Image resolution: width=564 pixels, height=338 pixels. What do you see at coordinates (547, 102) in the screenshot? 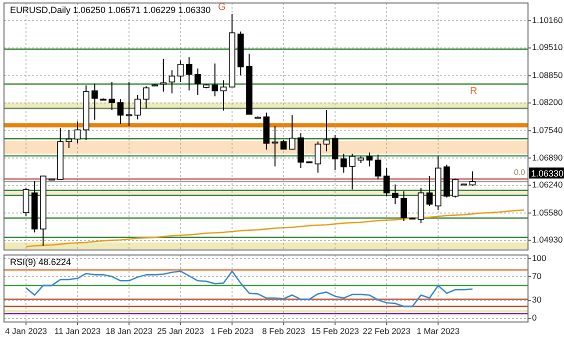
I see `y-tick-label: 1.08200` at bounding box center [547, 102].